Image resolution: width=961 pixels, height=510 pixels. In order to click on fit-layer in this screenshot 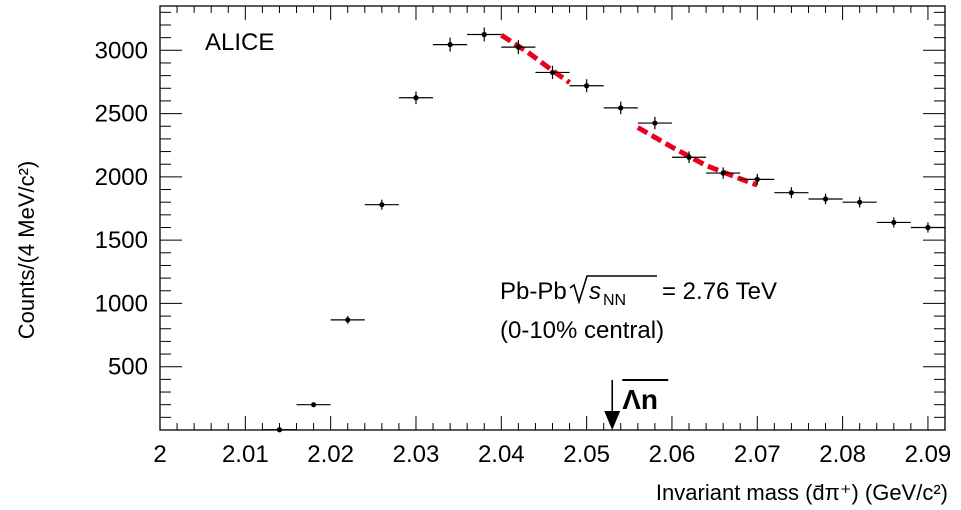, I will do `click(629, 110)`.